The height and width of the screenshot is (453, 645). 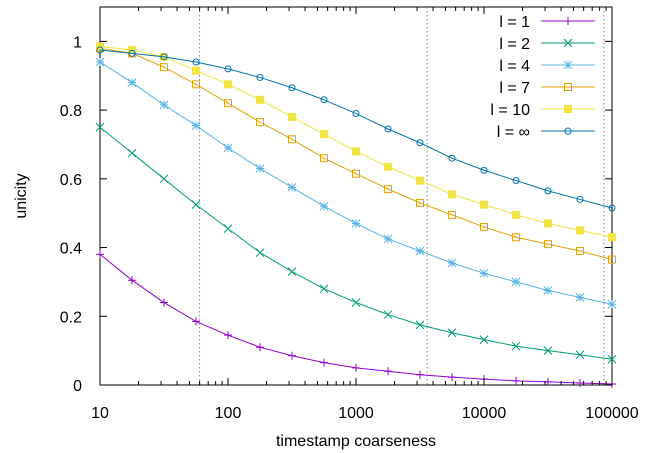 What do you see at coordinates (513, 132) in the screenshot?
I see `legend-label: l = ∞` at bounding box center [513, 132].